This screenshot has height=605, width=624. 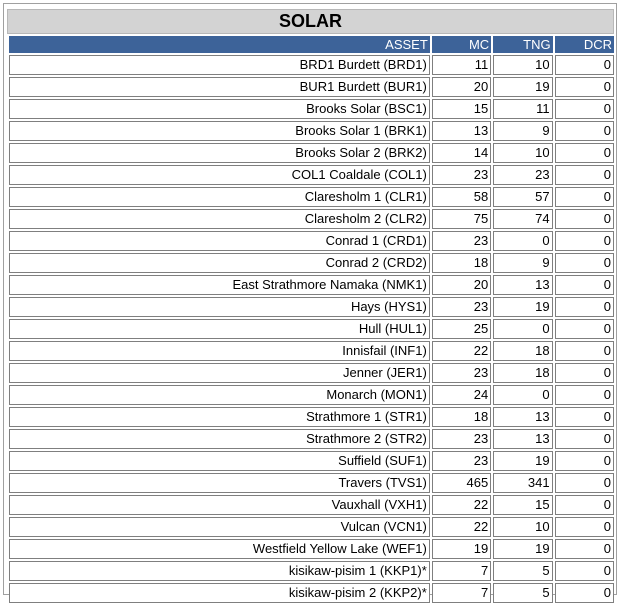 I want to click on cell-asset: Vauxhall (VXH1), so click(x=219, y=505).